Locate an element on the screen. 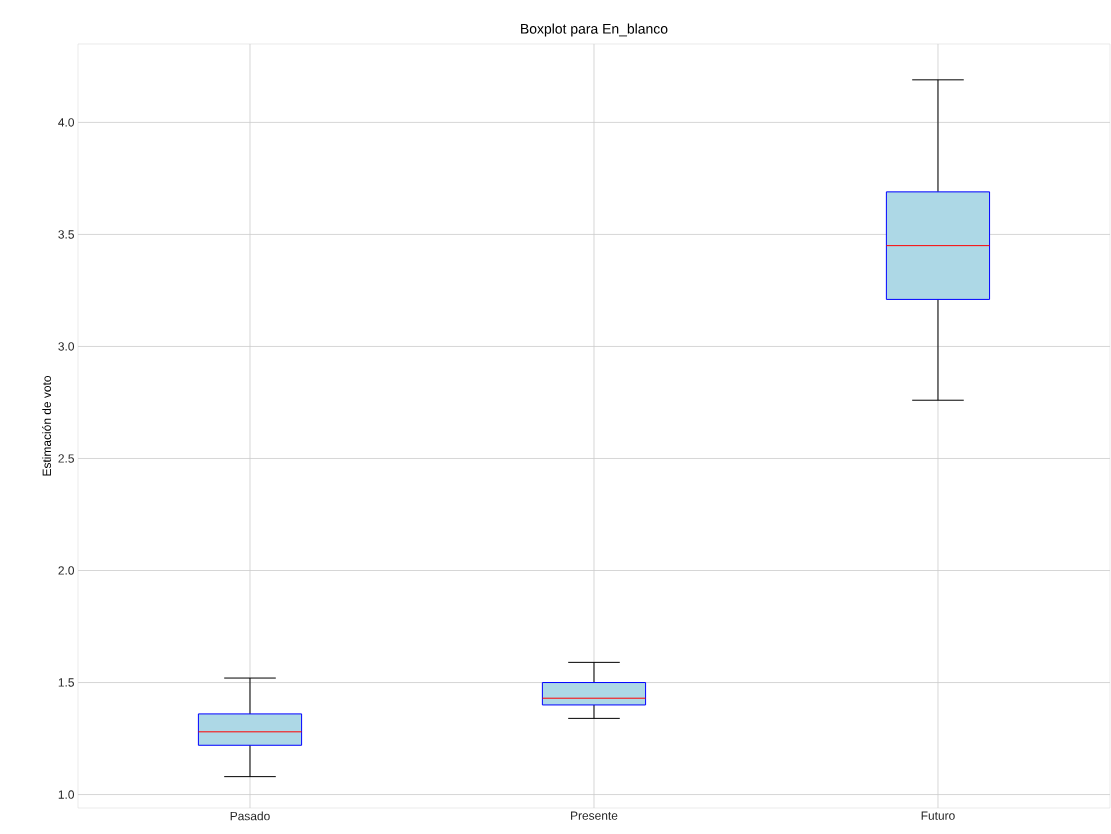 This screenshot has height=834, width=1111. chart-title: Boxplot para En_blanco is located at coordinates (594, 30).